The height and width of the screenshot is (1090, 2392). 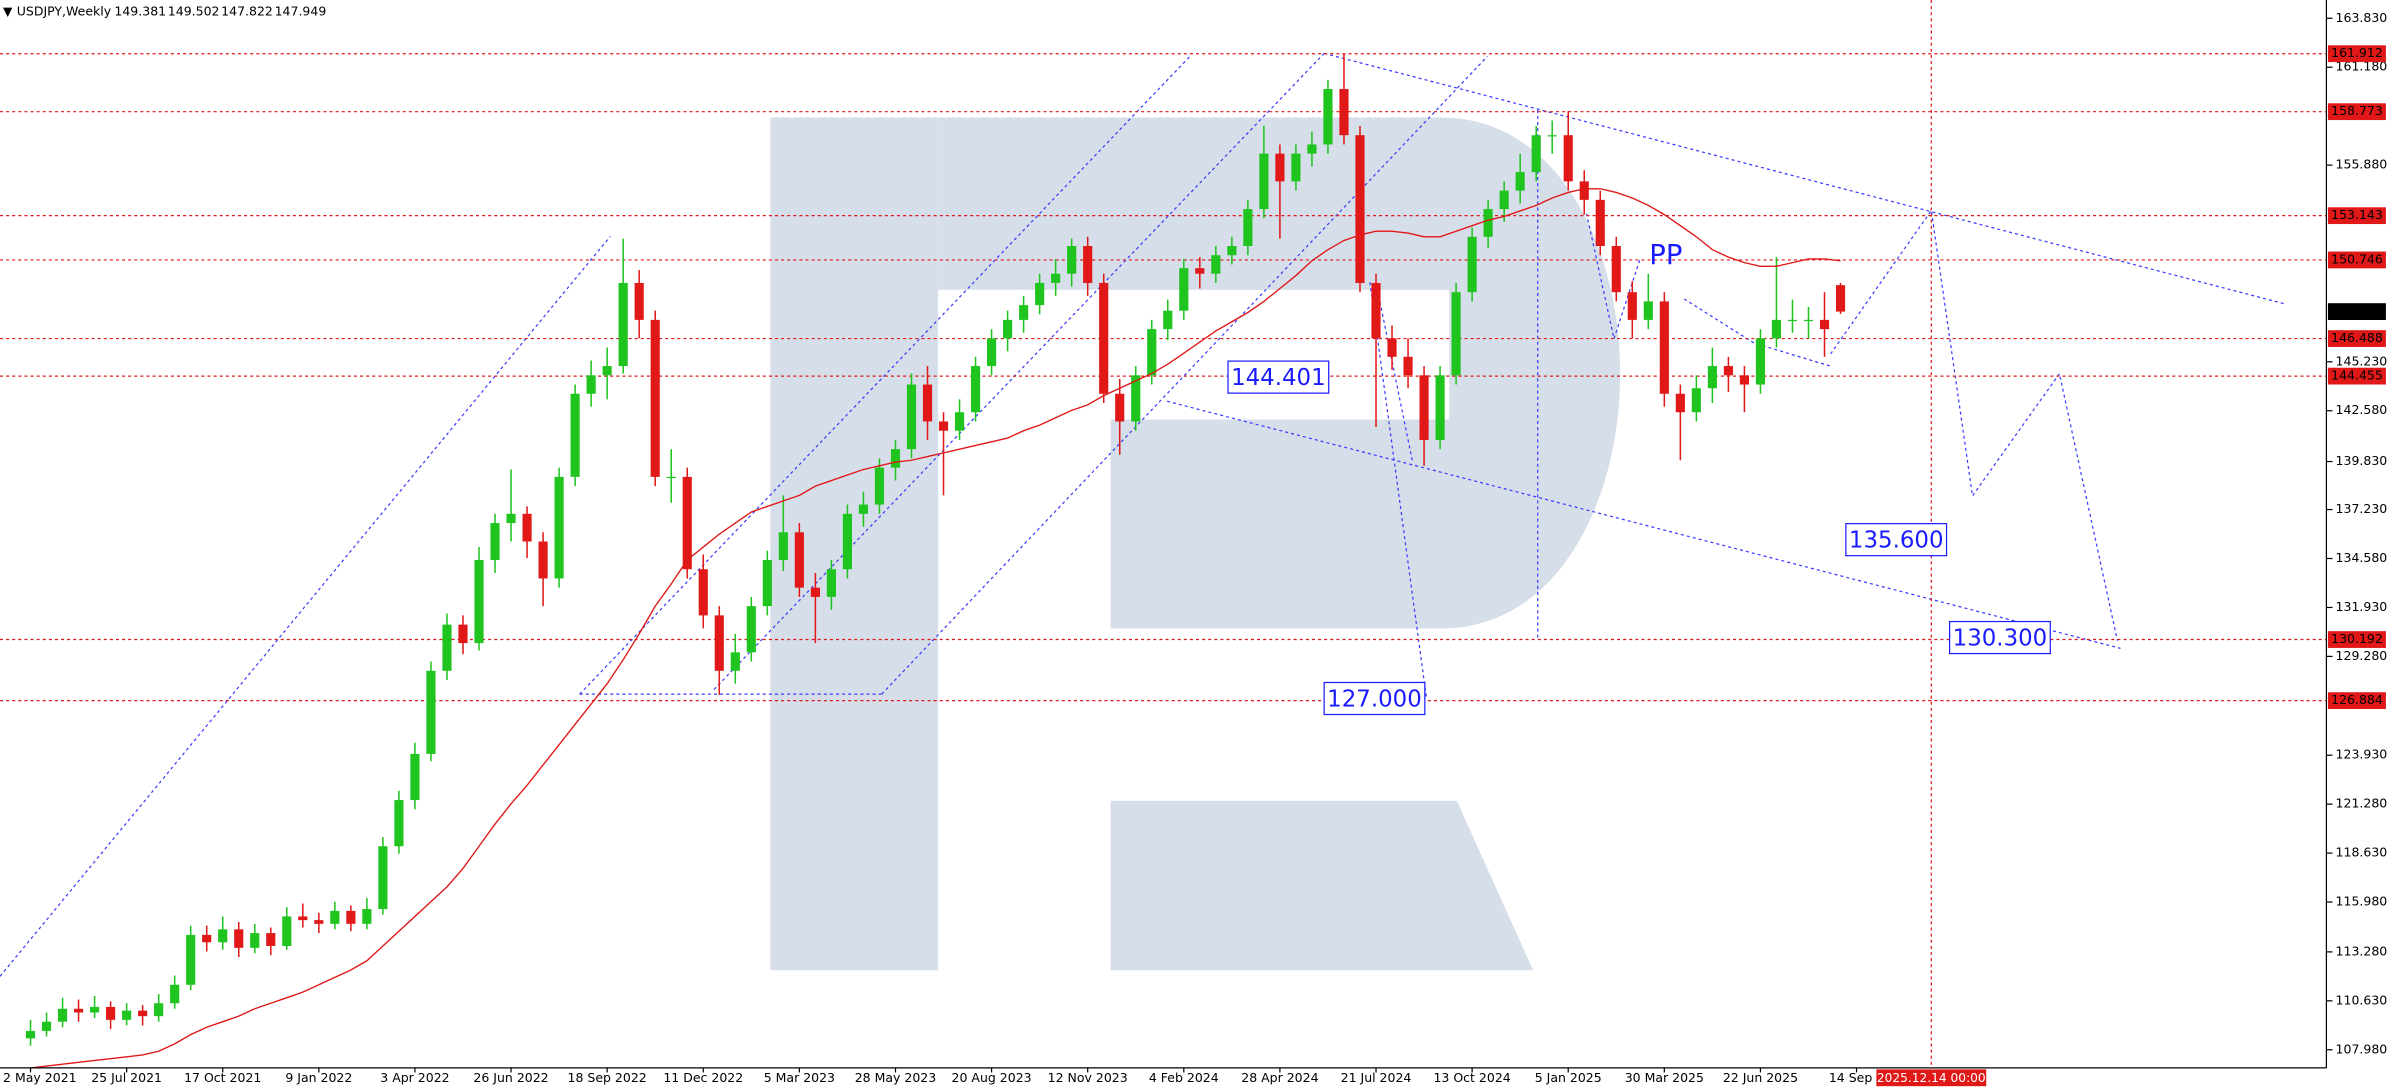 I want to click on x-tick-label: 18 Sep 2022, so click(x=607, y=1077).